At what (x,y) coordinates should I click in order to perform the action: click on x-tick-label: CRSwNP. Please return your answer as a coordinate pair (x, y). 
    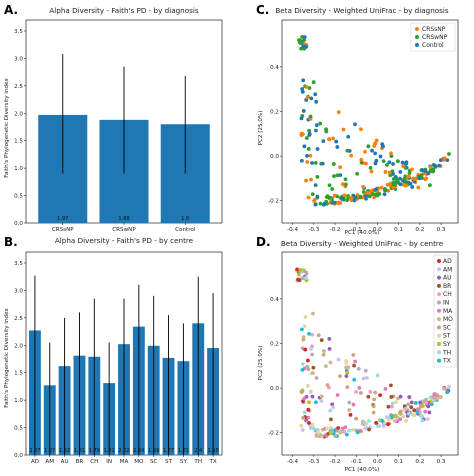
    Looking at the image, I should click on (124, 230).